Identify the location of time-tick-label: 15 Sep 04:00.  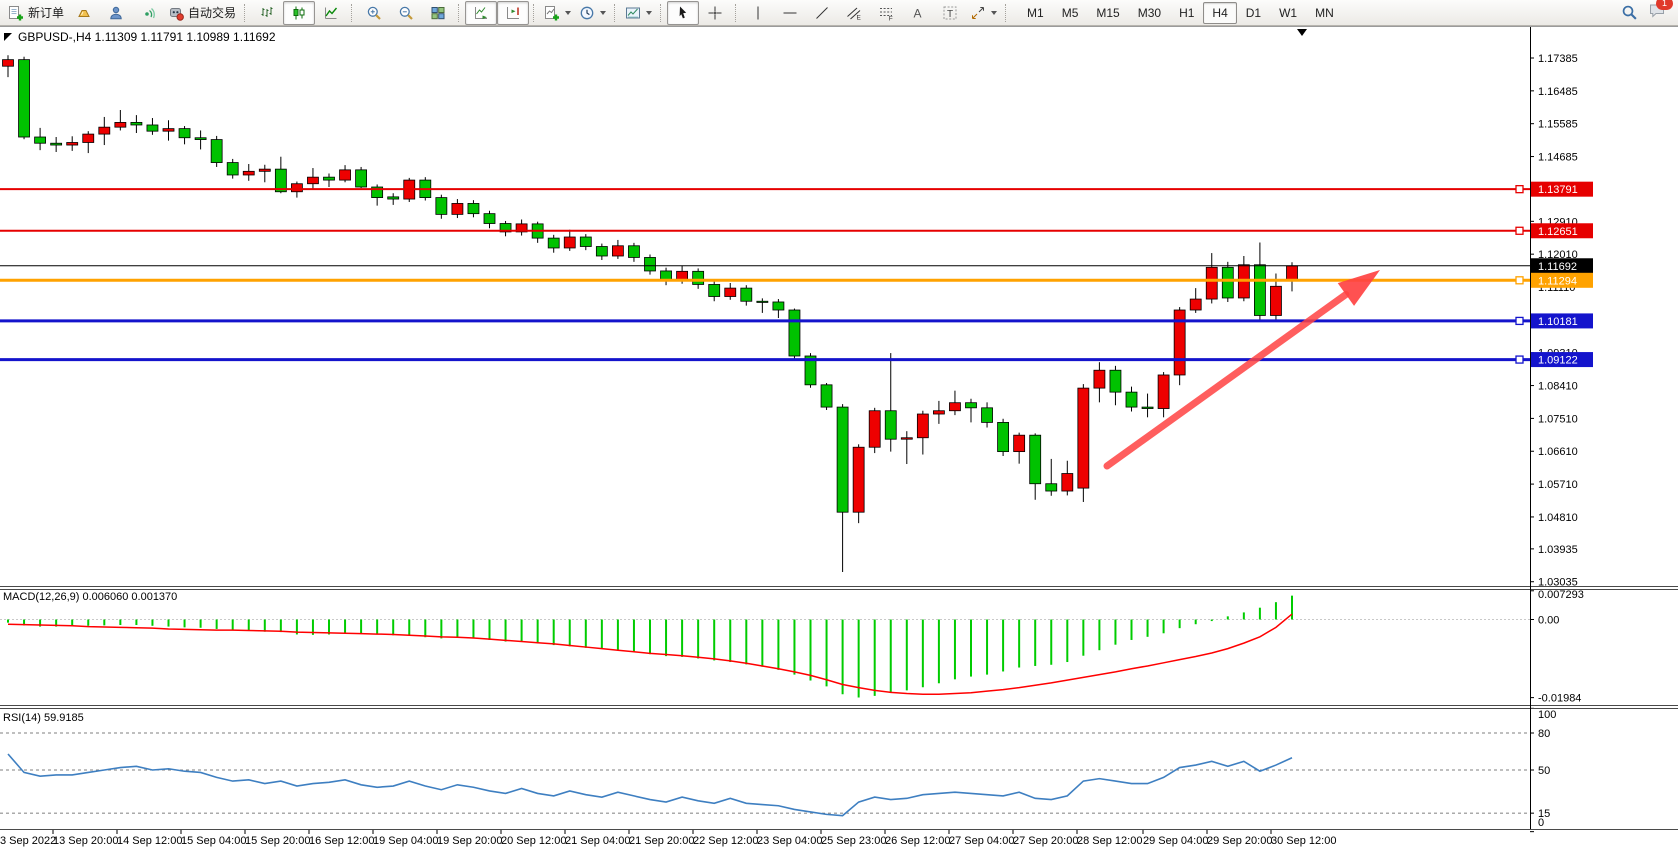
(213, 841).